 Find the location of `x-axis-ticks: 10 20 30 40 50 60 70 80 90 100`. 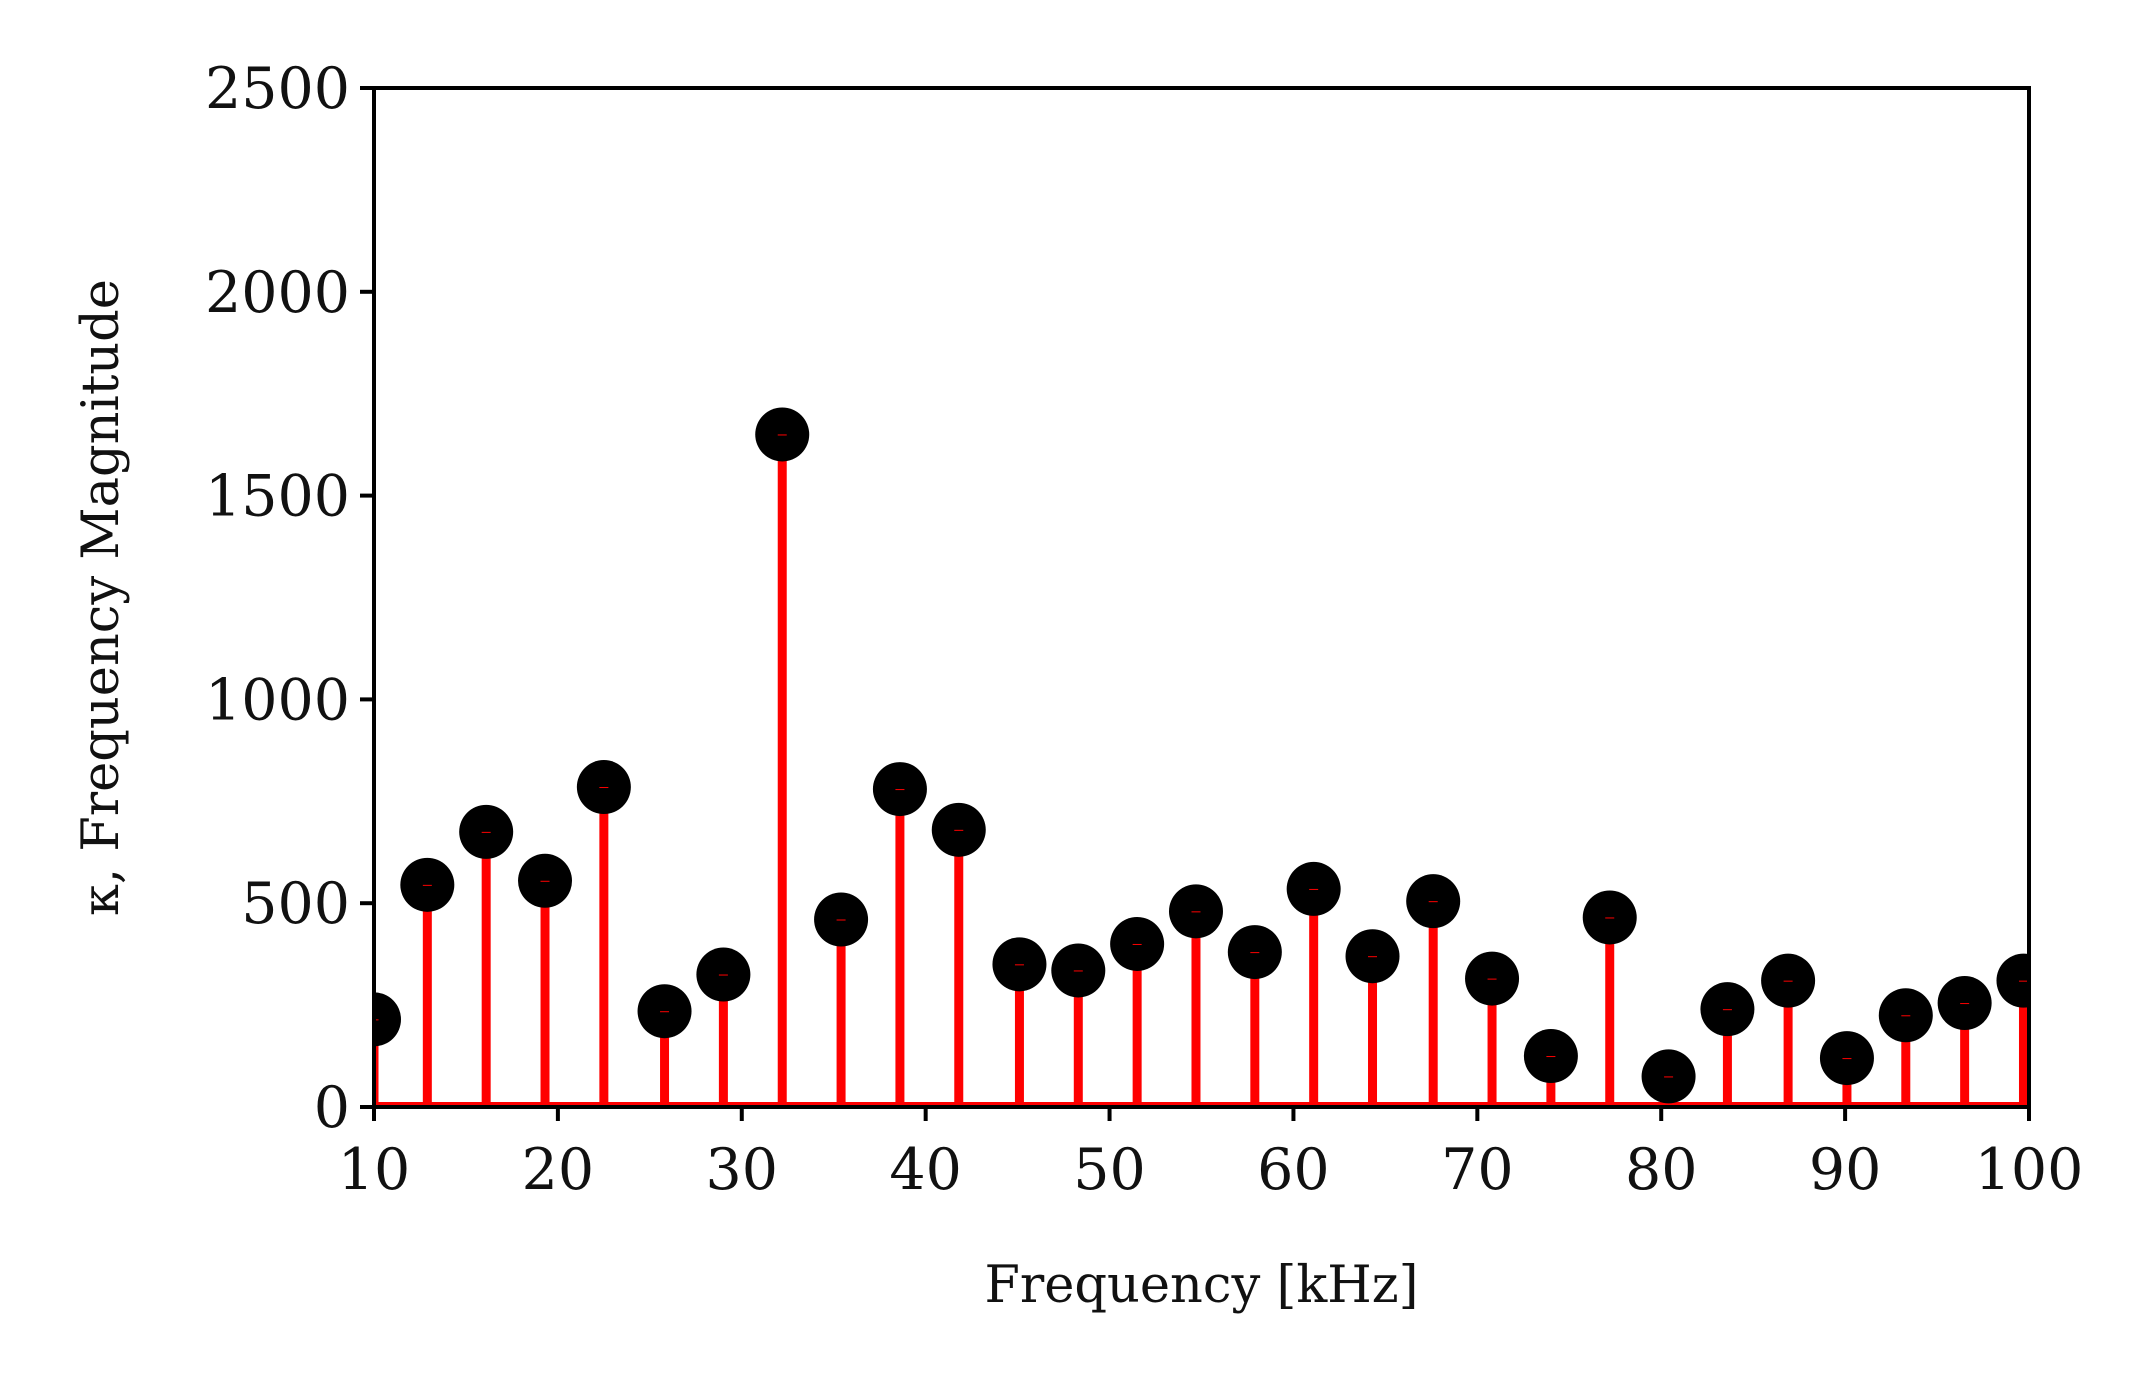

x-axis-ticks: 10 20 30 40 50 60 70 80 90 100 is located at coordinates (1211, 1155).